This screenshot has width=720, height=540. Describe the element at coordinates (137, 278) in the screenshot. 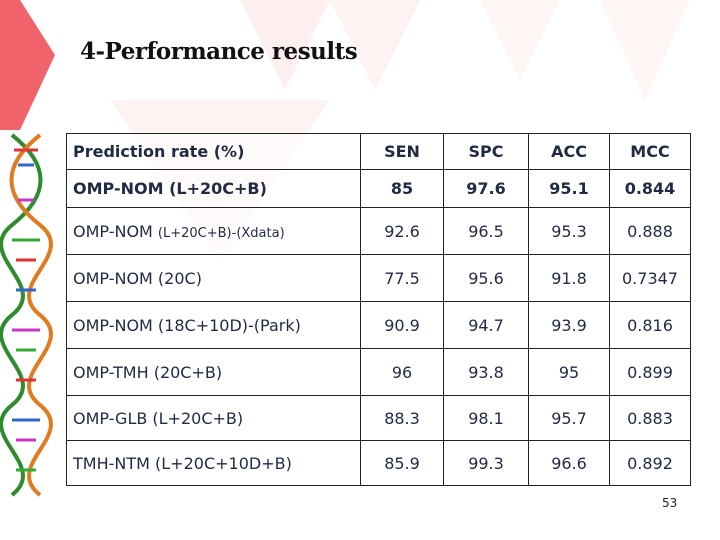

I see `row-label: OMP-NOM (20C)` at that location.